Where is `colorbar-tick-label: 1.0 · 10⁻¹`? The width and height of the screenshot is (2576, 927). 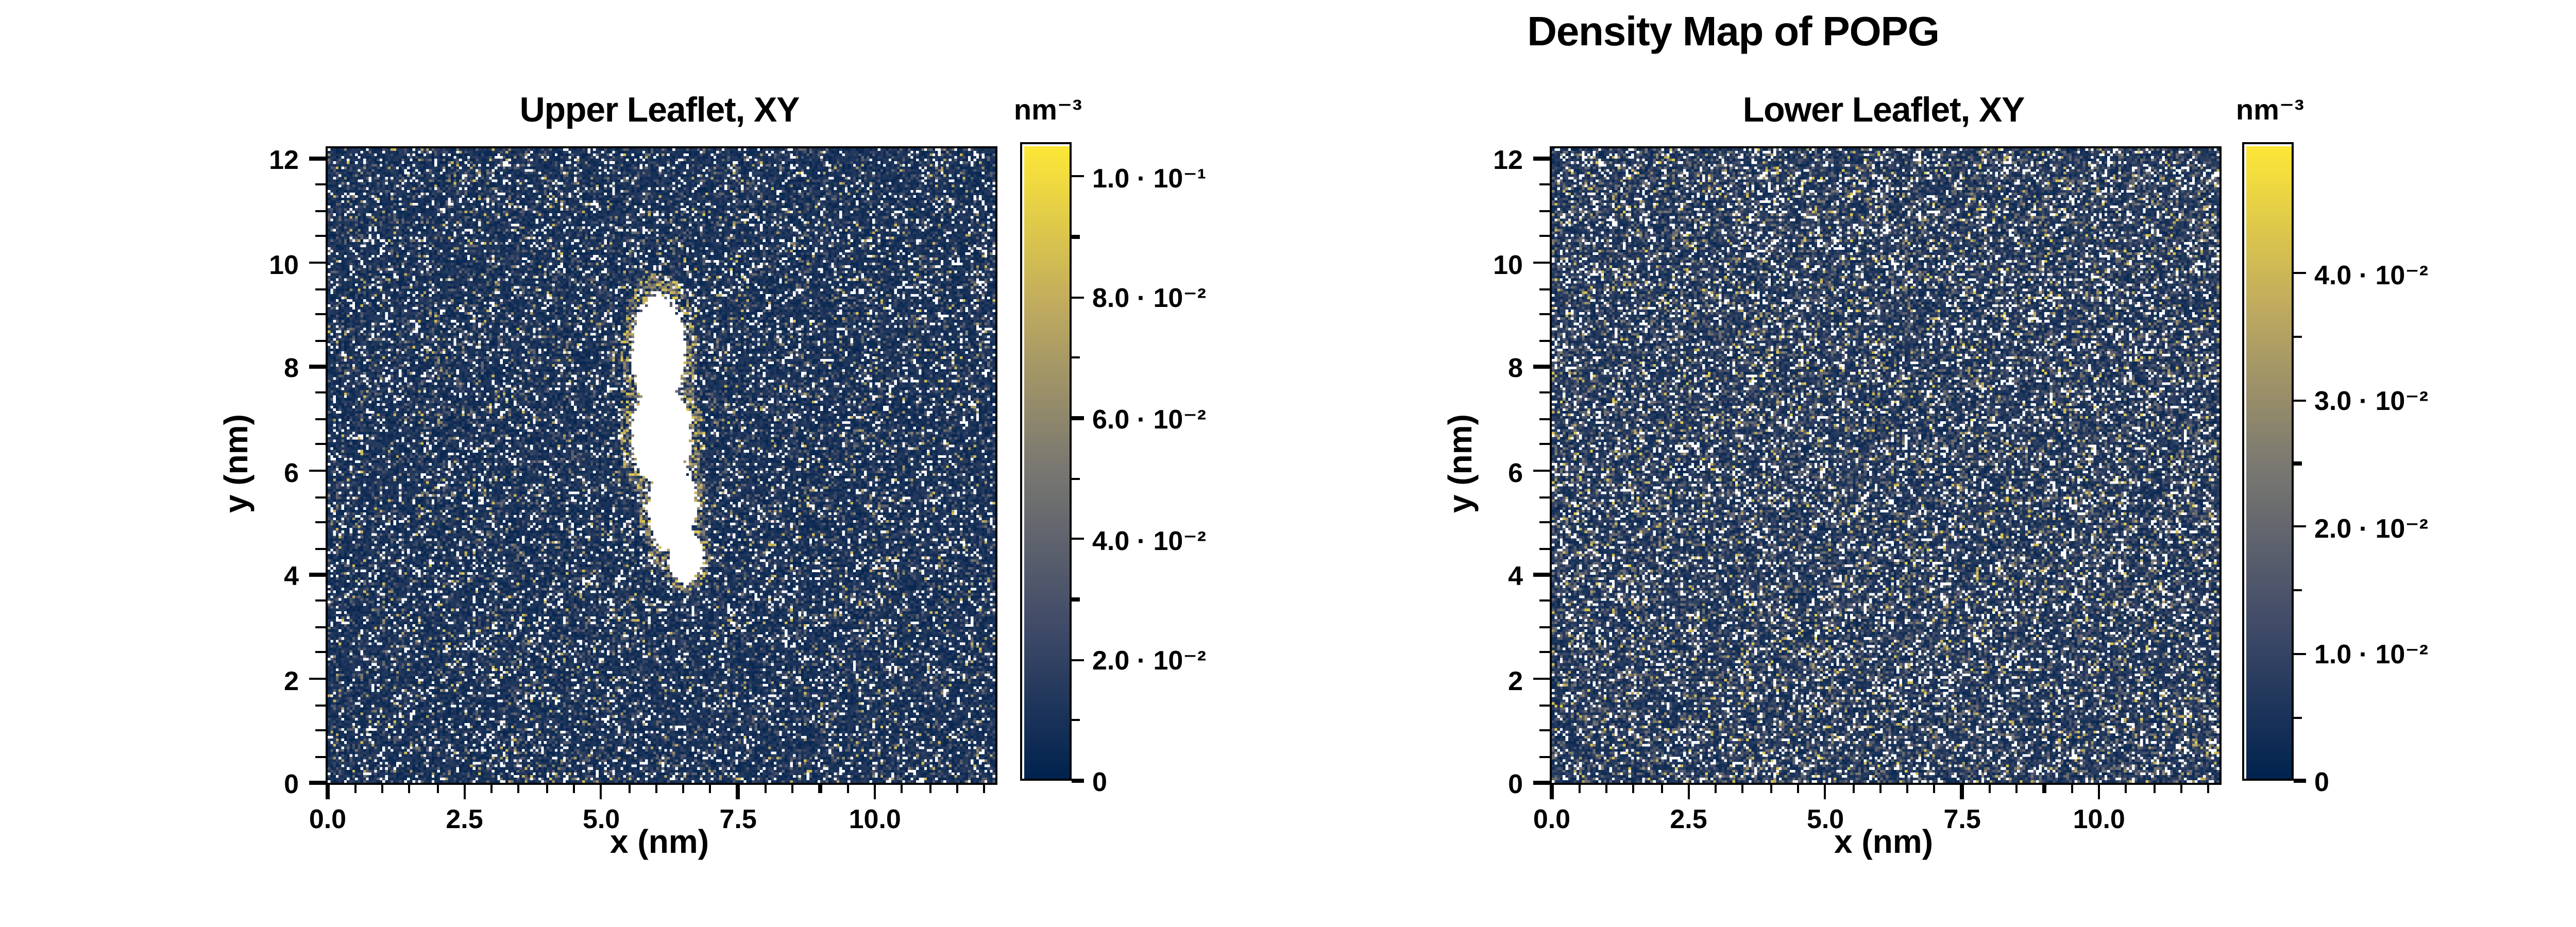
colorbar-tick-label: 1.0 · 10⁻¹ is located at coordinates (1149, 177).